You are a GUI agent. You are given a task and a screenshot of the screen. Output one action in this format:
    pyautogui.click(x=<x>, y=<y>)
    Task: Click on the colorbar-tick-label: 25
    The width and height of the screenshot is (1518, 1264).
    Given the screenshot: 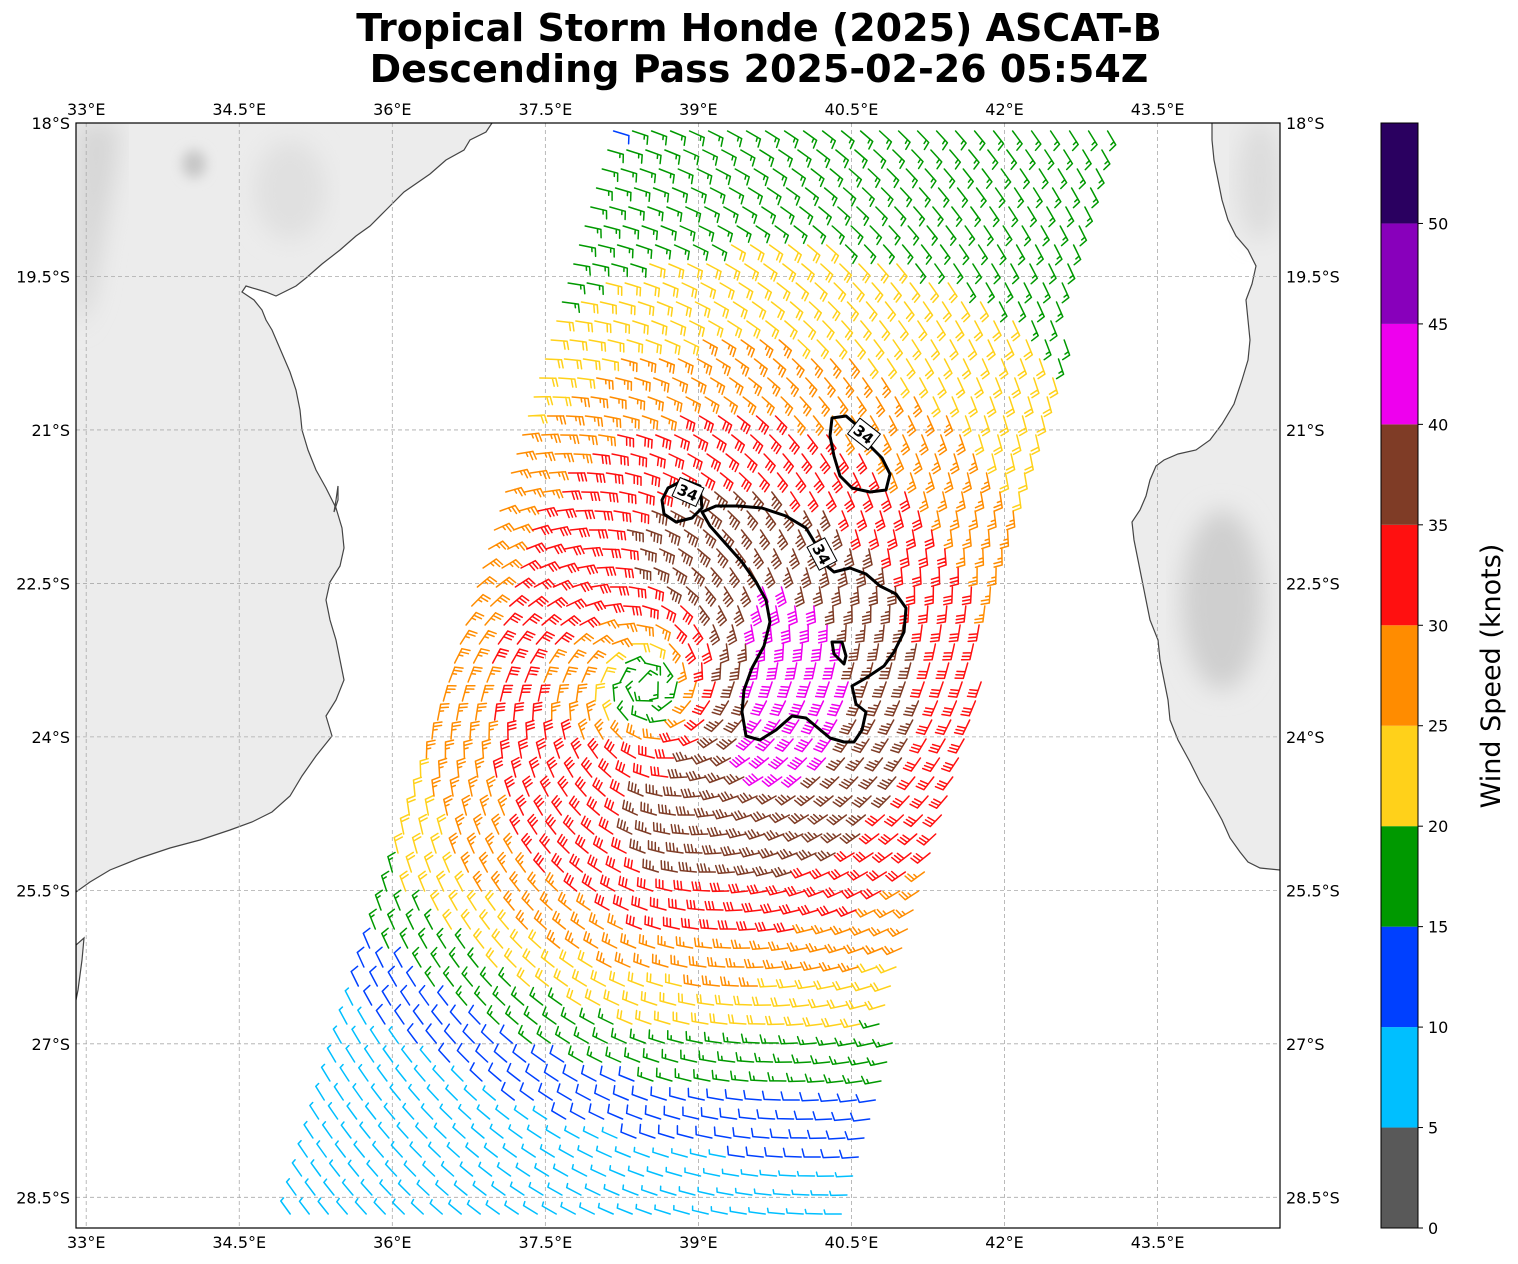 What is the action you would take?
    pyautogui.click(x=1438, y=726)
    